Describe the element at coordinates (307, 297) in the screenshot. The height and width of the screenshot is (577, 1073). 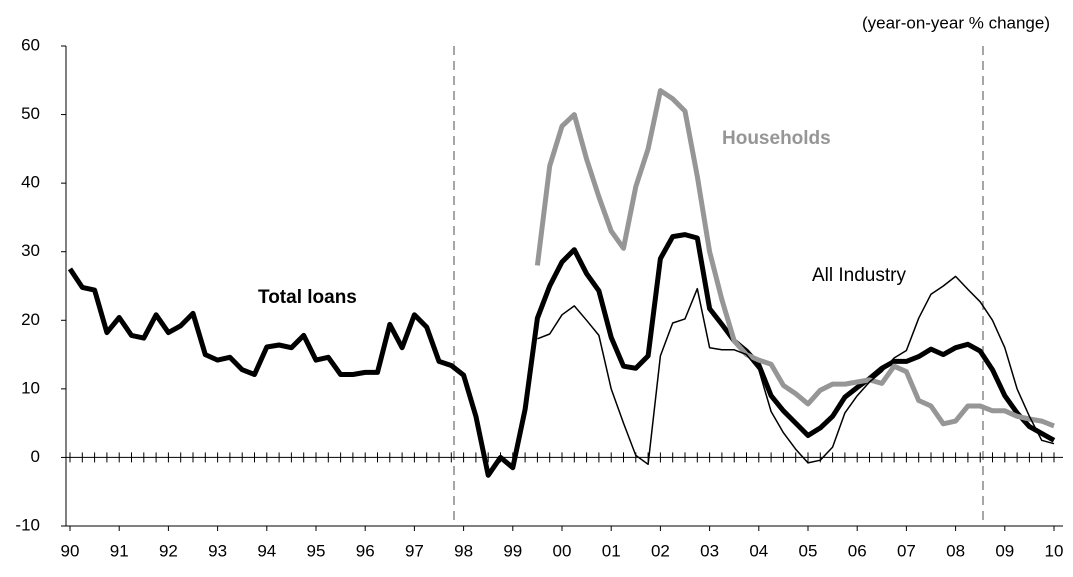
I see `series-label: Total loans` at that location.